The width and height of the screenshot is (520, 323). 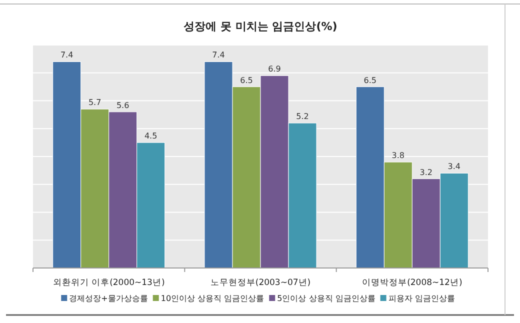 What do you see at coordinates (412, 283) in the screenshot?
I see `x-tick-label: 이명박정부(2008~12년)` at bounding box center [412, 283].